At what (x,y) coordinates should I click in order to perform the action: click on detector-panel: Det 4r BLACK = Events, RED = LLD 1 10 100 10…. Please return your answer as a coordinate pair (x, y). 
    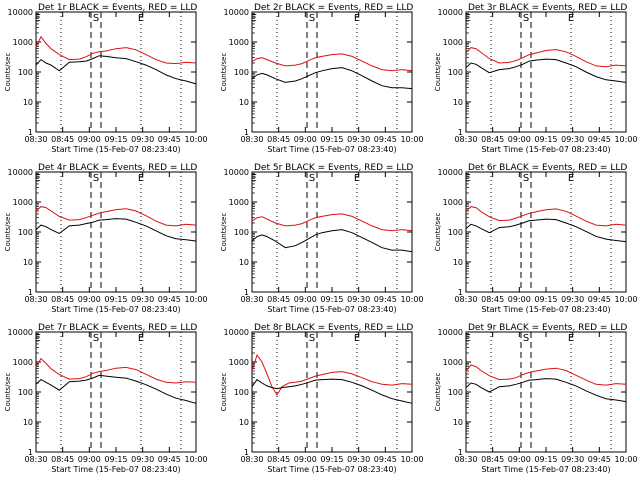
    Looking at the image, I should click on (106, 238).